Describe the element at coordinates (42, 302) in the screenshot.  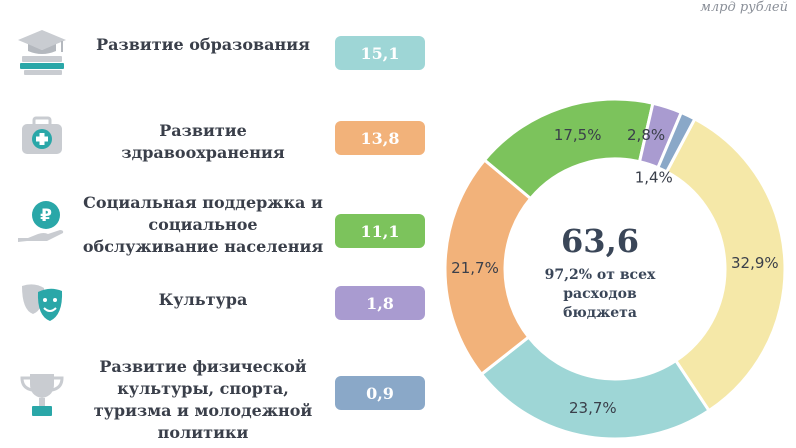
I see `theatre-masks-icon` at that location.